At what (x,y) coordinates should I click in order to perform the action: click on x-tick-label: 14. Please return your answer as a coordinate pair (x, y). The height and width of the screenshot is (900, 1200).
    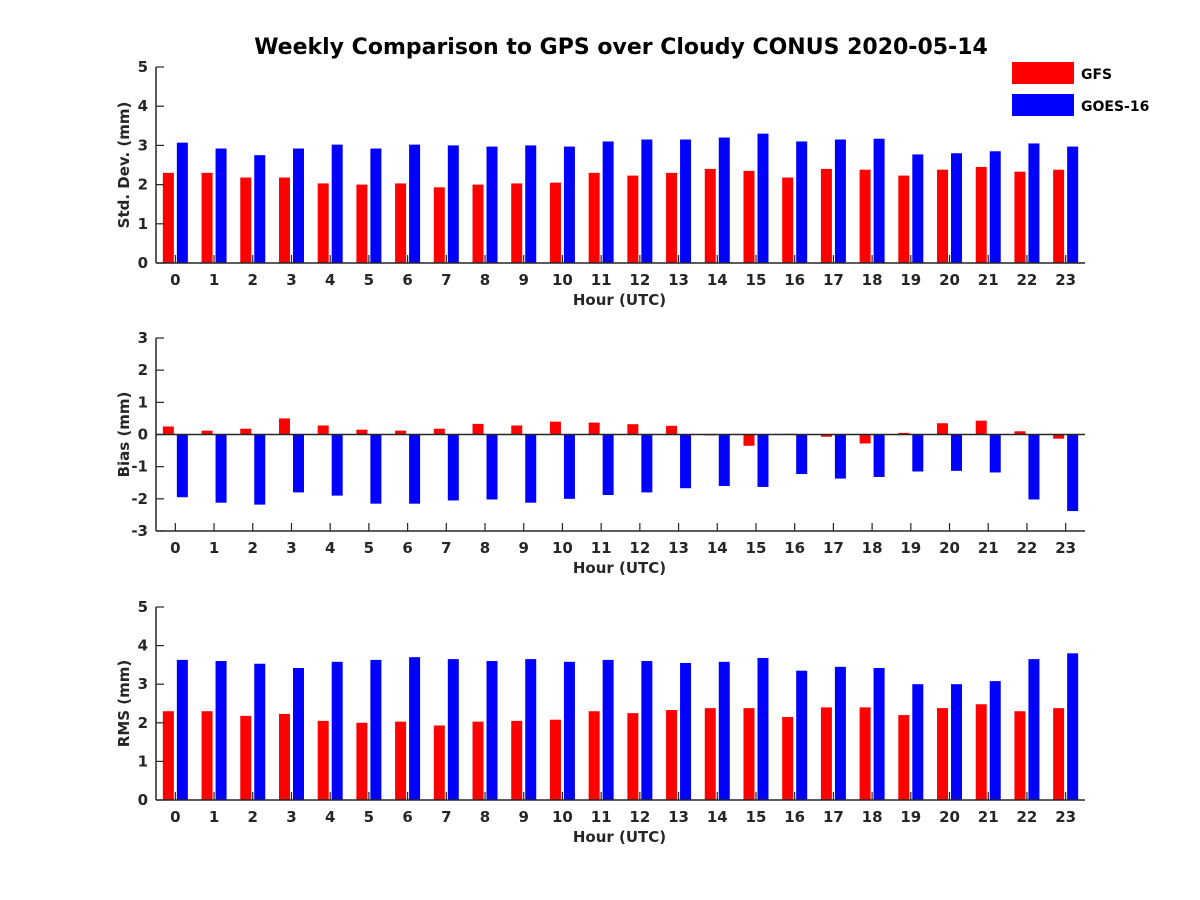
    Looking at the image, I should click on (717, 280).